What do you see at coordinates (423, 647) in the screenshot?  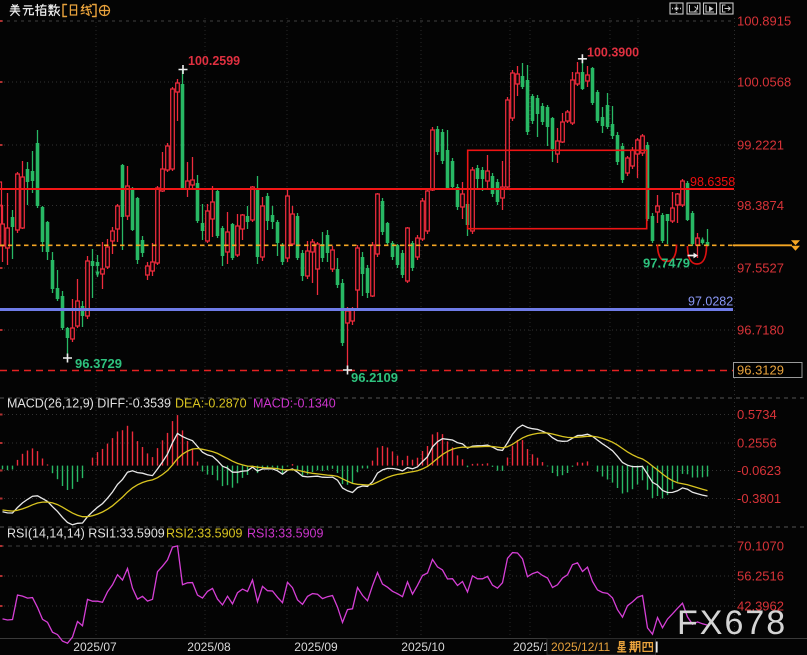 I see `svg-text: 2025/10` at bounding box center [423, 647].